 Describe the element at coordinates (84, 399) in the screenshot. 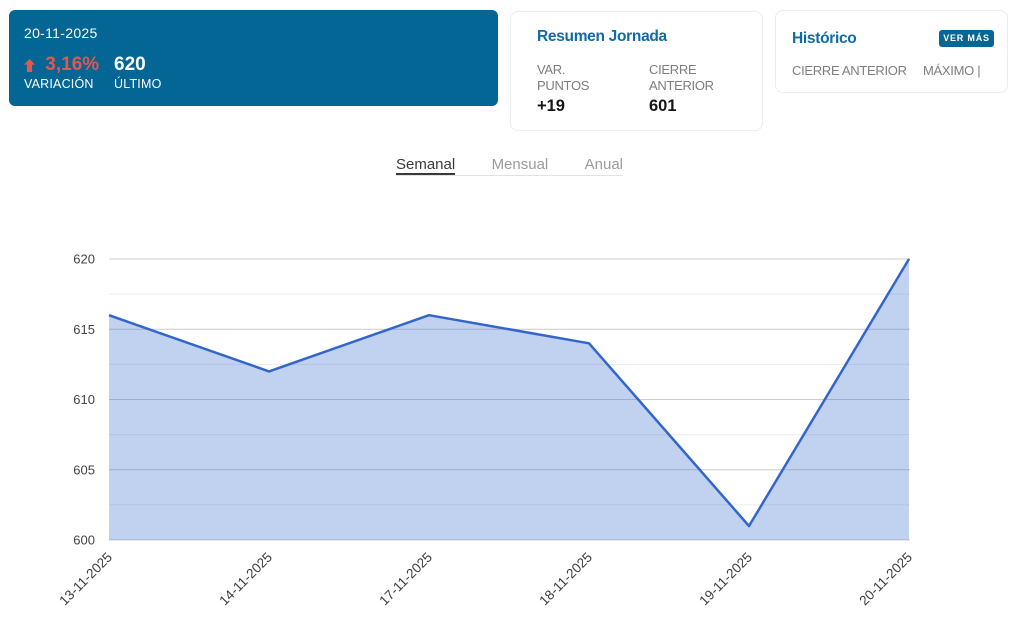

I see `svg-text: 610` at that location.